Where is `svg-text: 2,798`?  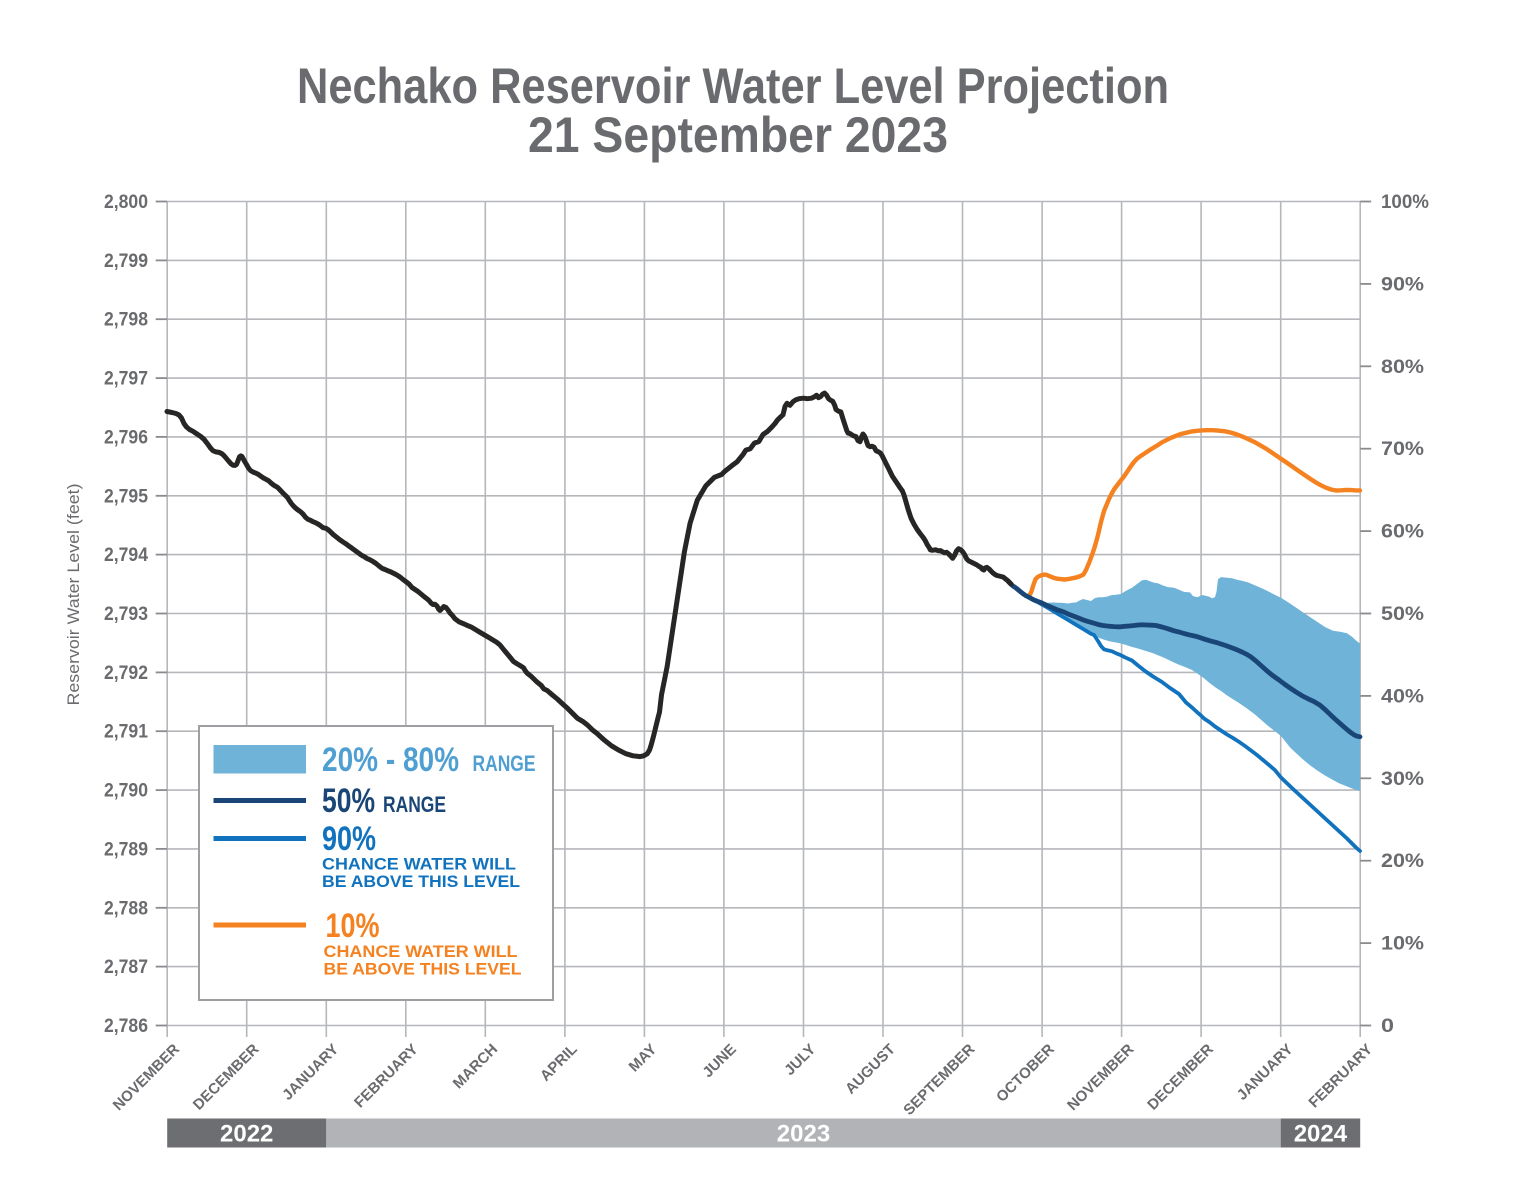 svg-text: 2,798 is located at coordinates (126, 320).